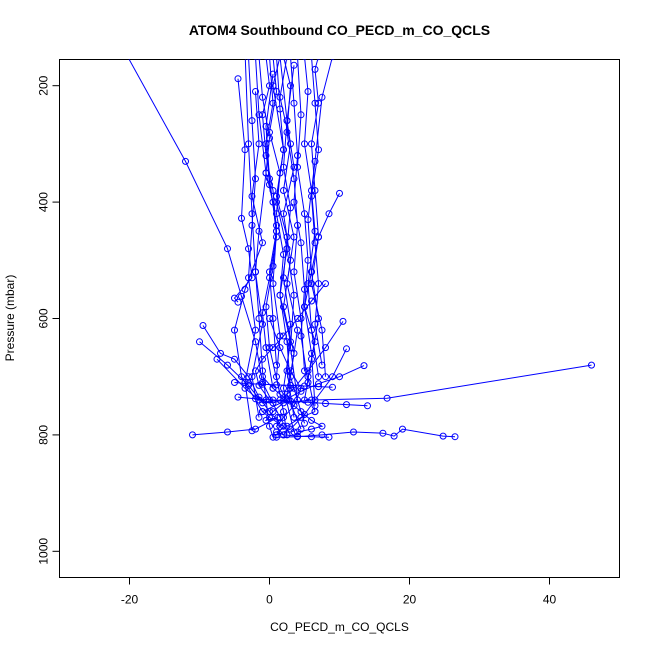 Image resolution: width=650 pixels, height=650 pixels. I want to click on x-tick-label: 0, so click(269, 600).